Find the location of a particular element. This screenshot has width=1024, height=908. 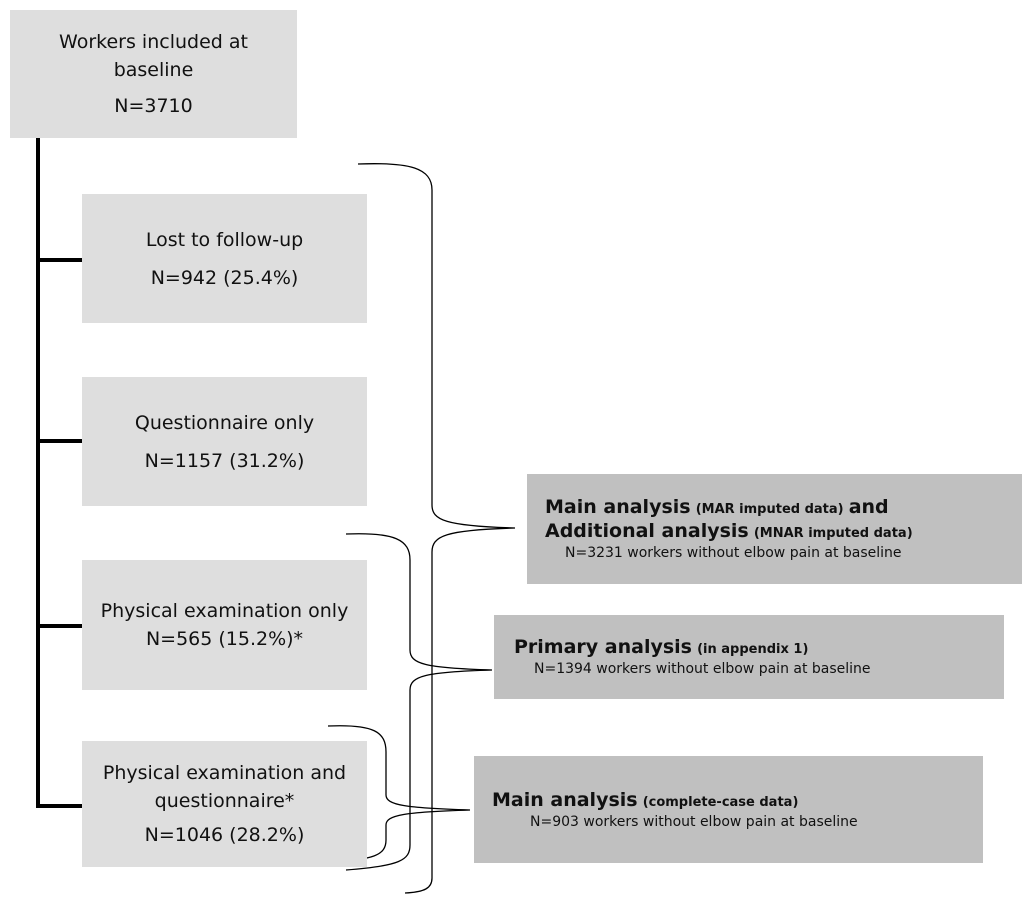

baseline-count: N=3710 is located at coordinates (153, 106).